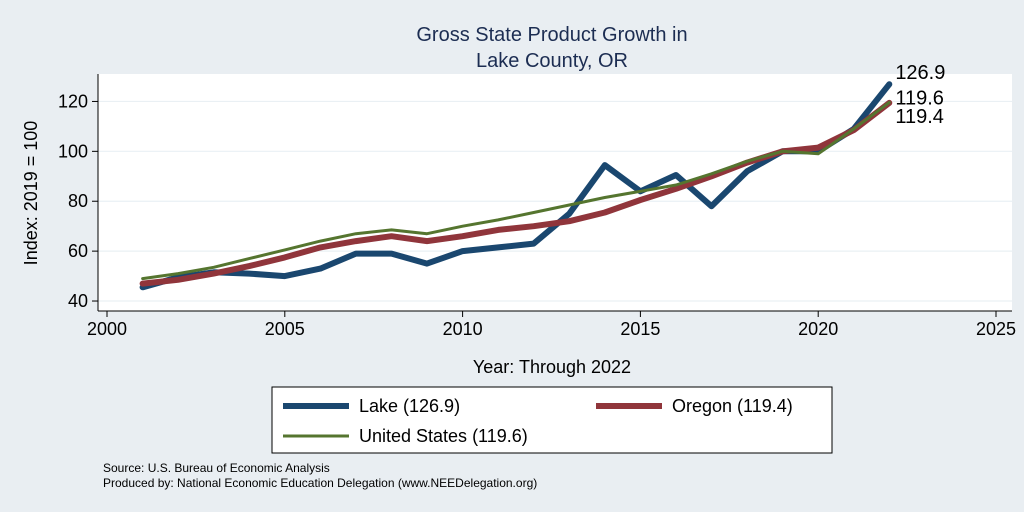 The width and height of the screenshot is (1024, 512). I want to click on y-axis-label: Index: 2019 = 100, so click(31, 193).